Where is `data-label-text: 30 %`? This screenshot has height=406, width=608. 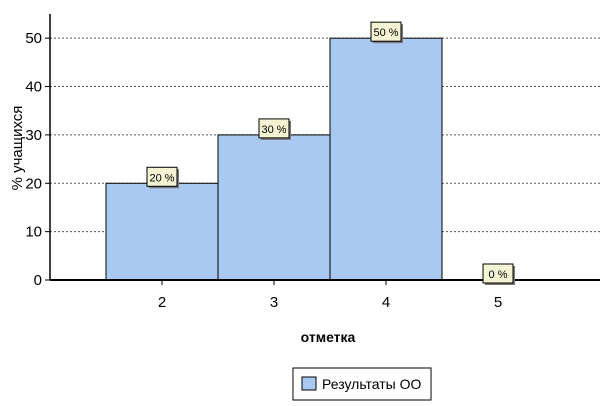 data-label-text: 30 % is located at coordinates (273, 130).